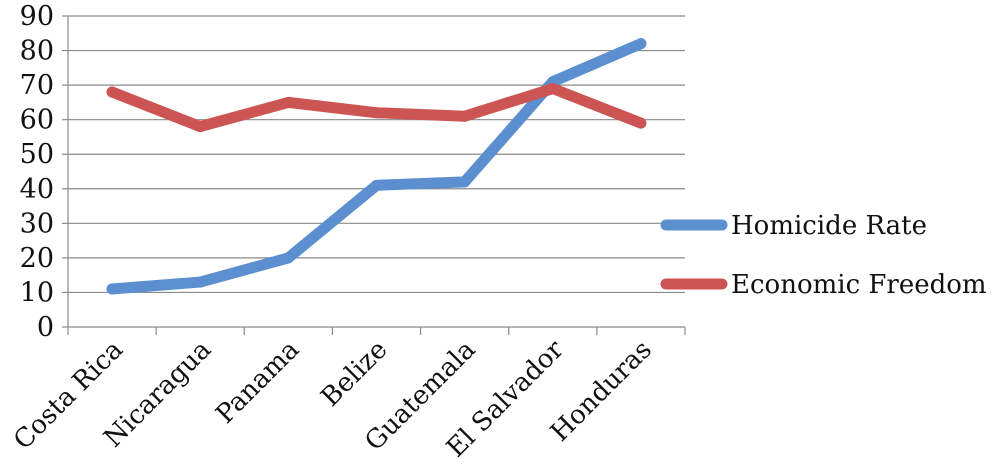 The width and height of the screenshot is (993, 473). I want to click on x-tick-label-panama: Panama, so click(257, 382).